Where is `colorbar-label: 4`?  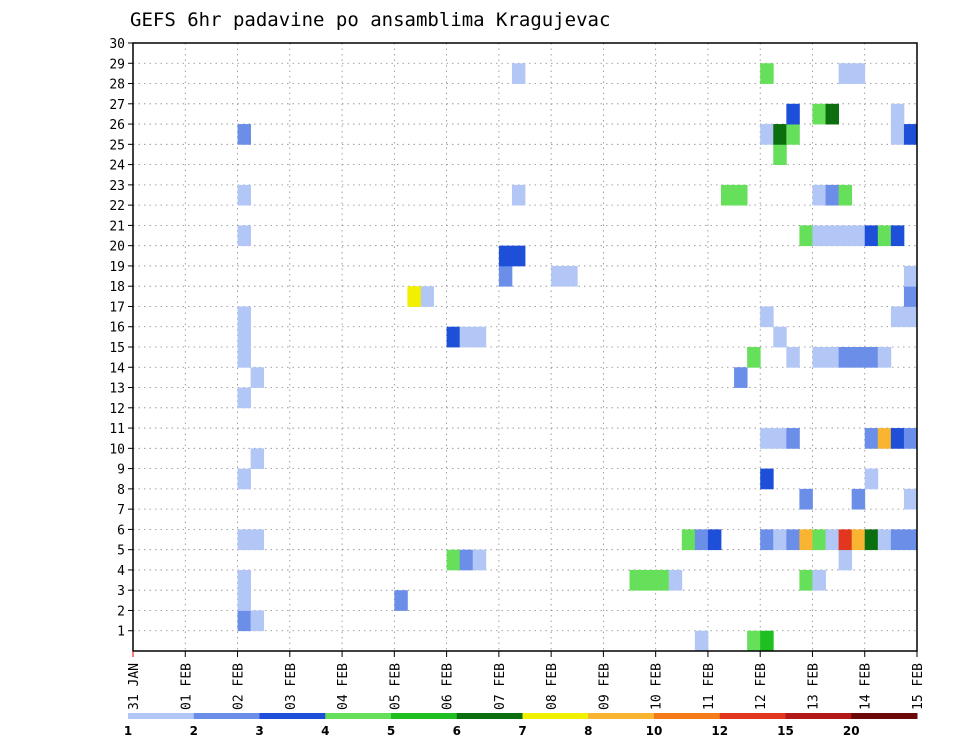
colorbar-label: 4 is located at coordinates (325, 731).